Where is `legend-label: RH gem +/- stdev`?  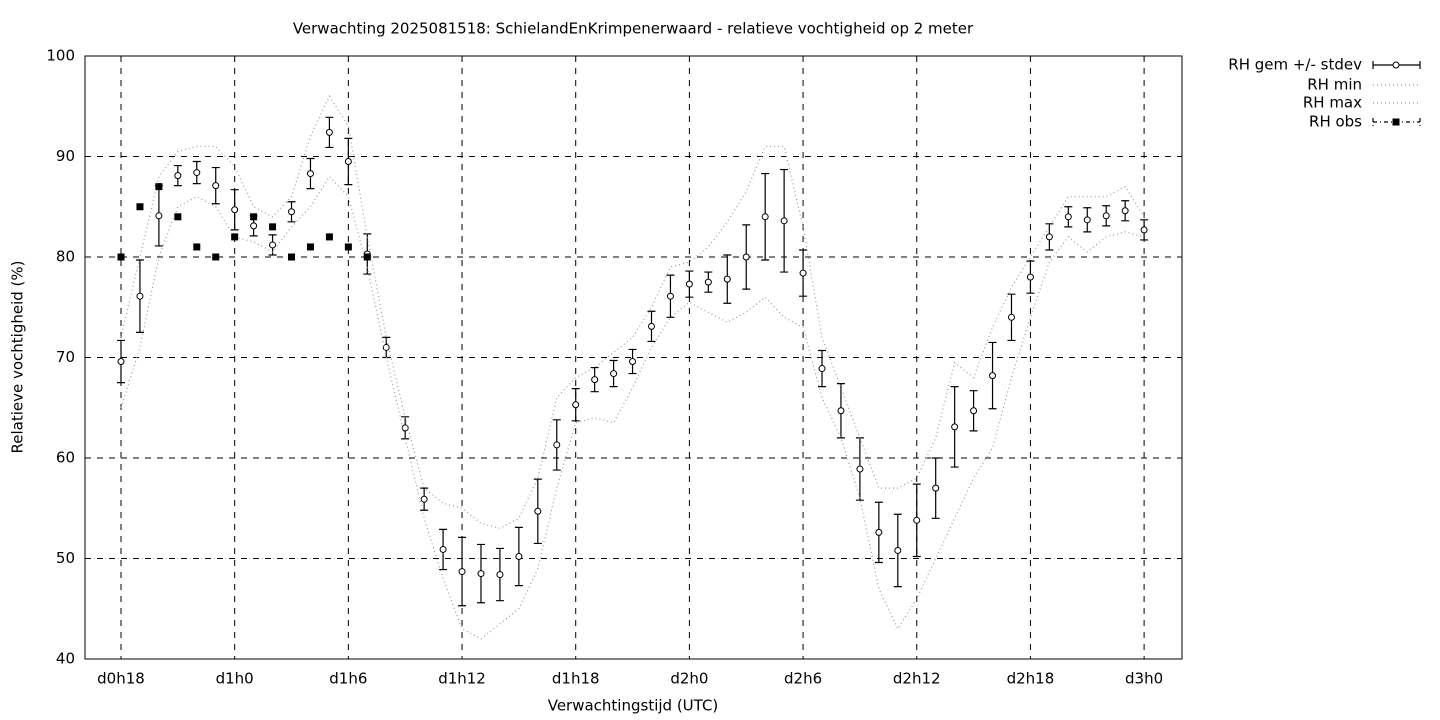 legend-label: RH gem +/- stdev is located at coordinates (1295, 65).